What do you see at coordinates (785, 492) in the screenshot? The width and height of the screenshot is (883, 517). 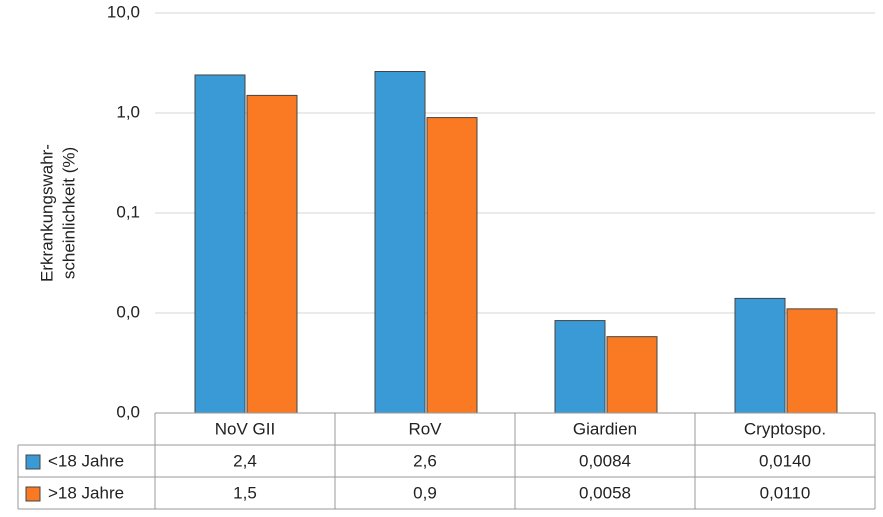 I see `data-label: 0,0110` at bounding box center [785, 492].